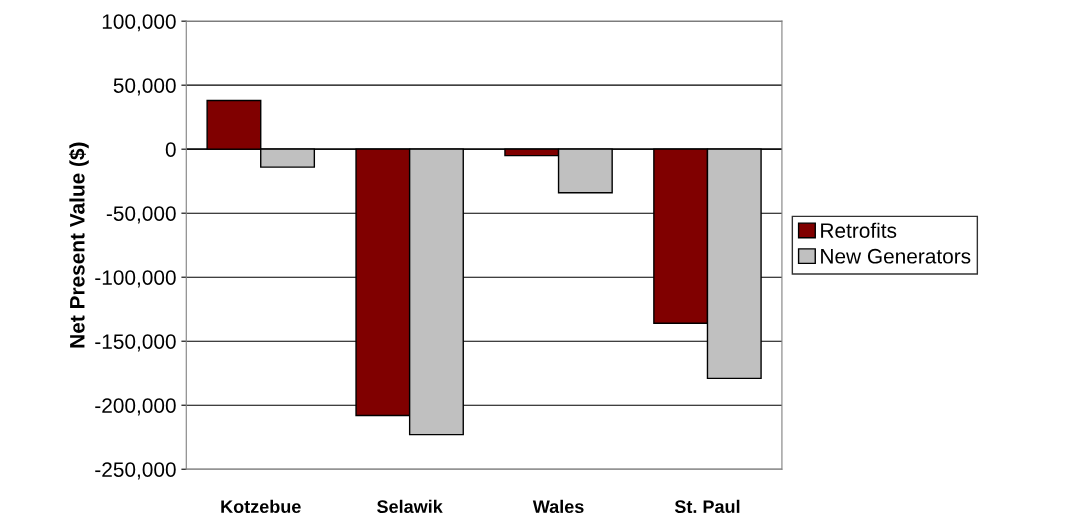 Image resolution: width=1083 pixels, height=529 pixels. I want to click on legend-label: New Generators, so click(896, 256).